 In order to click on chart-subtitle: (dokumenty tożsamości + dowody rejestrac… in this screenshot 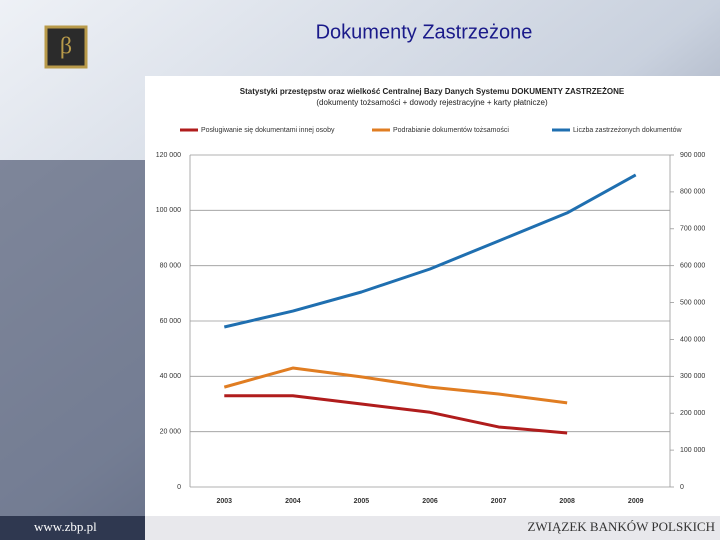, I will do `click(432, 102)`.